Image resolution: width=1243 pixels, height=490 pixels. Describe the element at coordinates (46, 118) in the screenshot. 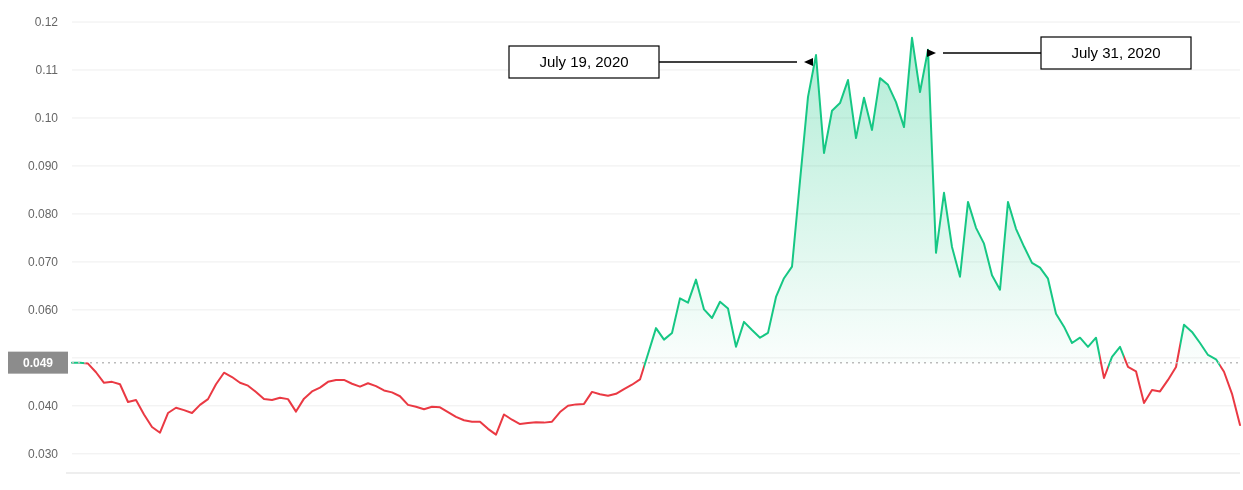

I see `y-tick-label: 0.10` at that location.